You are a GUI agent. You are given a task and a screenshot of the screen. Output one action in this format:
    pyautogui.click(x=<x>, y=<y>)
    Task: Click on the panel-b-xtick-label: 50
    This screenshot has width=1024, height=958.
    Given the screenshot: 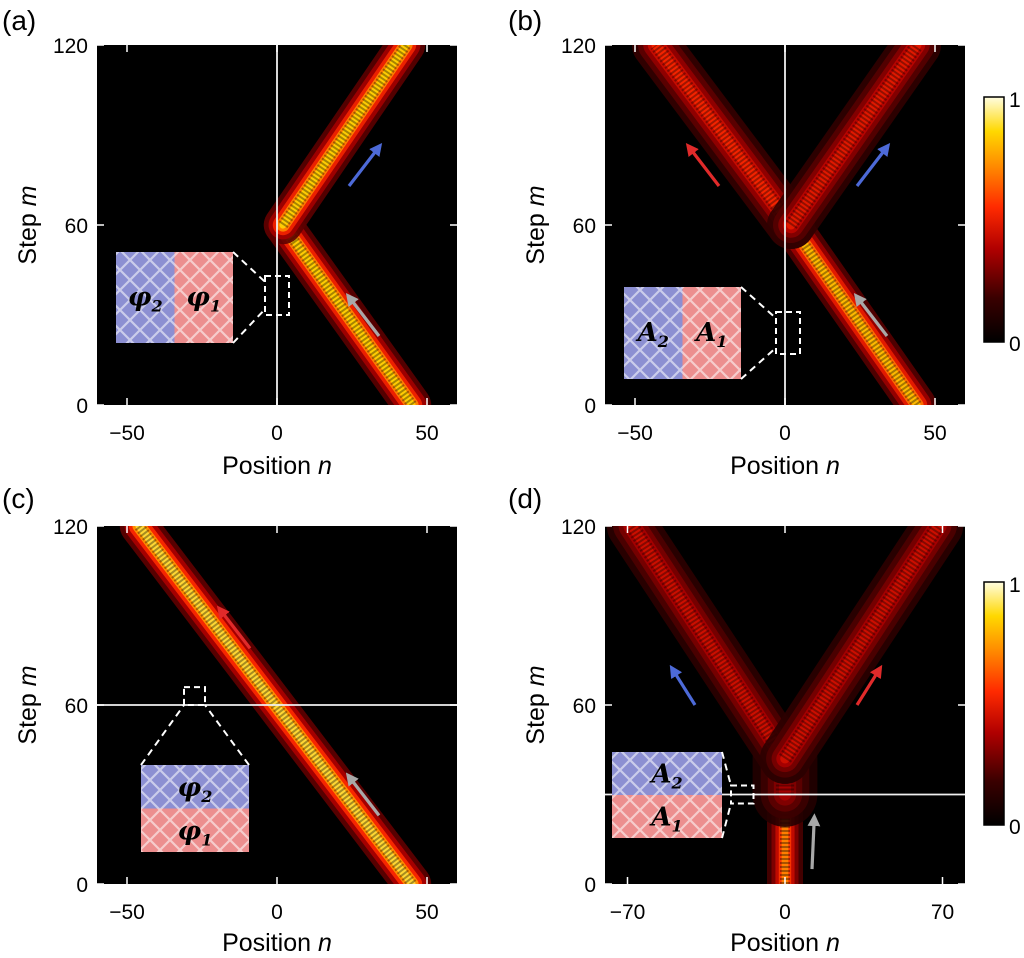 What is the action you would take?
    pyautogui.click(x=934, y=433)
    